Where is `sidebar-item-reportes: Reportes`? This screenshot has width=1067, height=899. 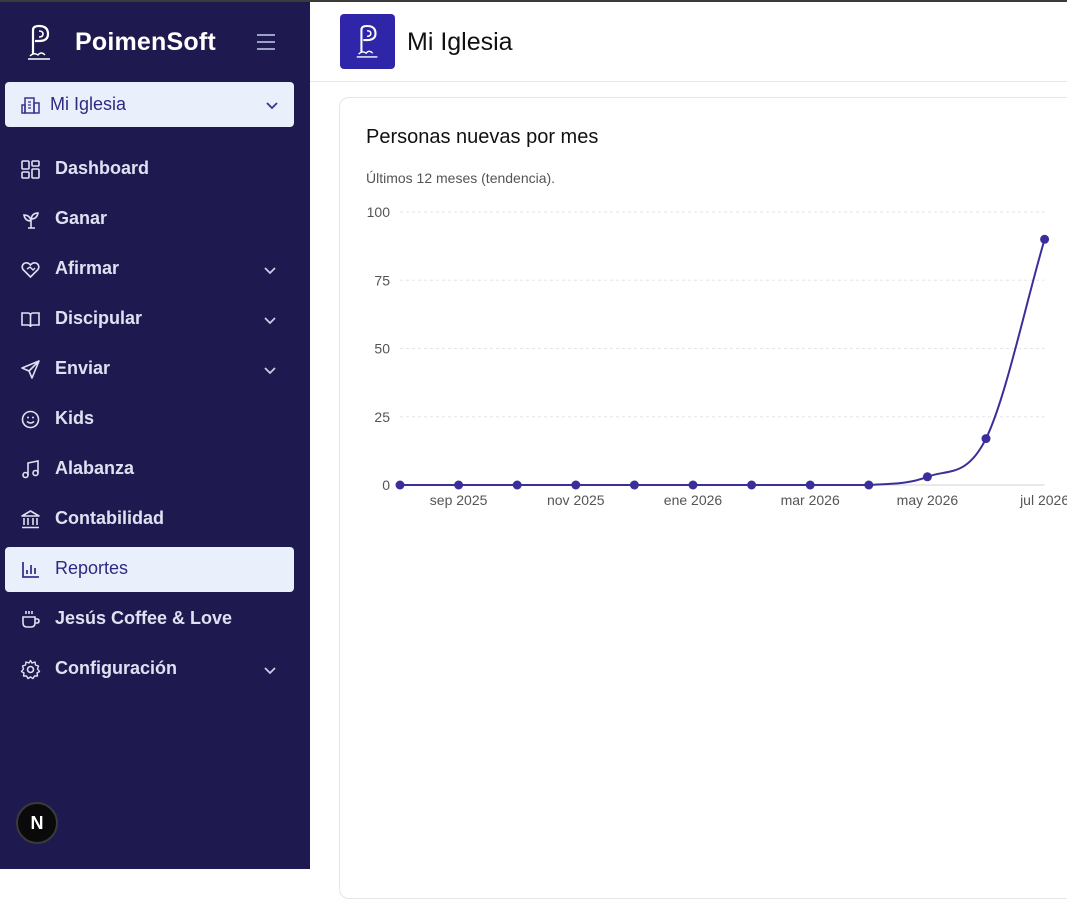
sidebar-item-reportes: Reportes is located at coordinates (149, 569).